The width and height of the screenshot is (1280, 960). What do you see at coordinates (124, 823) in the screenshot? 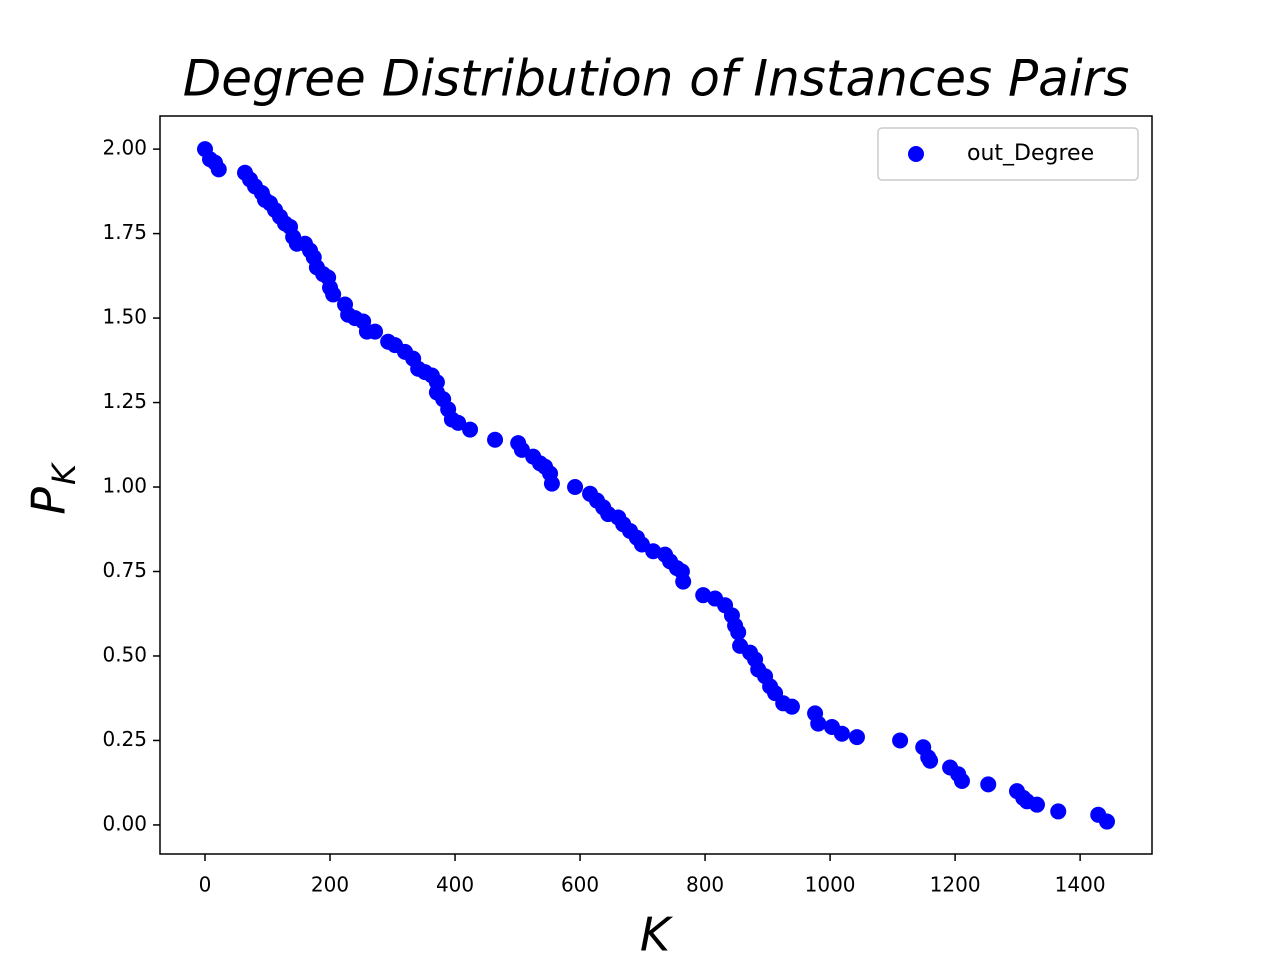
I see `y-tick-label: 0.00` at bounding box center [124, 823].